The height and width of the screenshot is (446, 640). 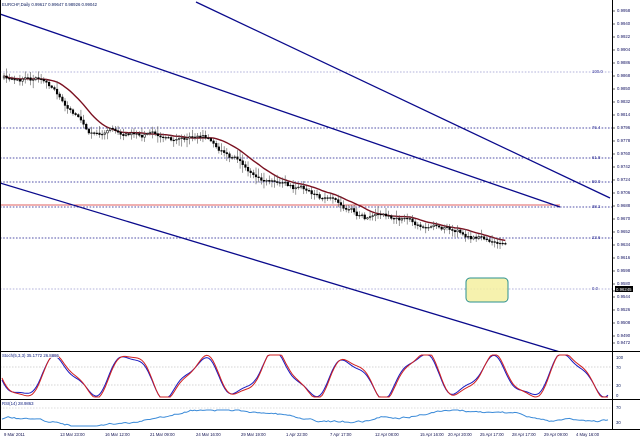 What do you see at coordinates (624, 296) in the screenshot?
I see `price-tick-label: 0.9544` at bounding box center [624, 296].